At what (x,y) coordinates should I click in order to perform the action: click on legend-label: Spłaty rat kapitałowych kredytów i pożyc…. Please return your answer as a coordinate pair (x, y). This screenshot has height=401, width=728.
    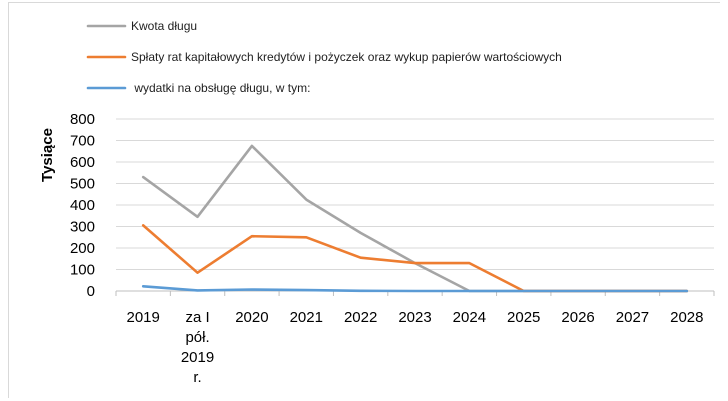
    Looking at the image, I should click on (346, 57).